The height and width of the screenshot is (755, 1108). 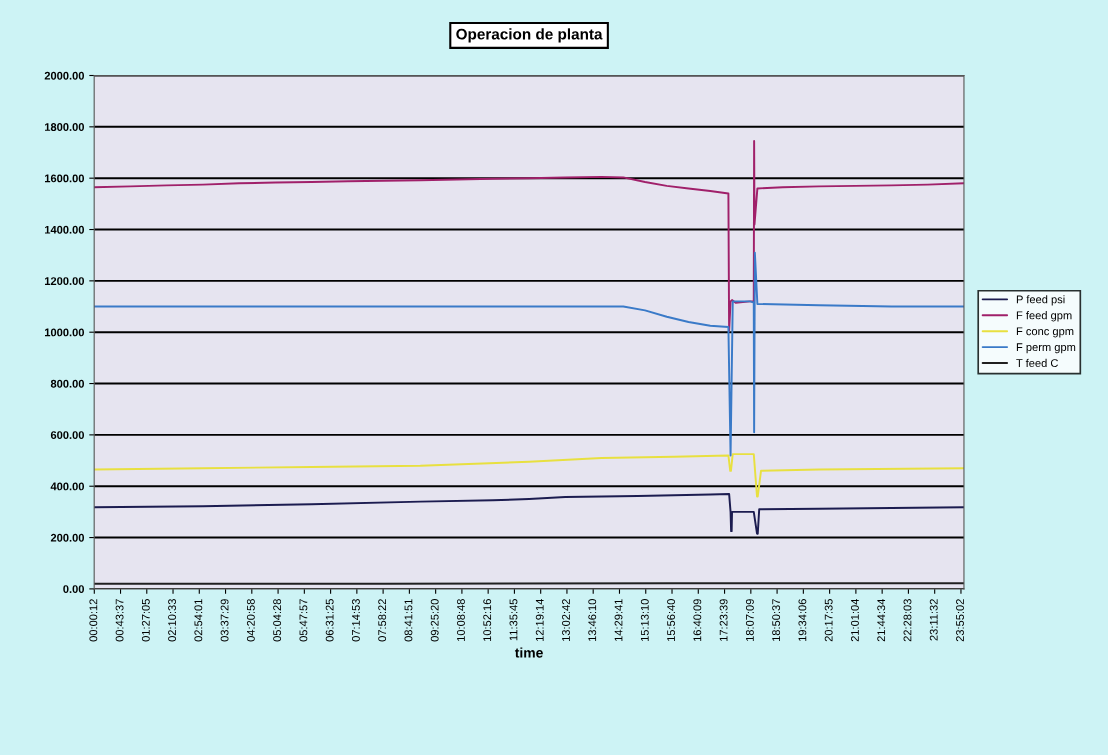 What do you see at coordinates (119, 620) in the screenshot?
I see `x-tick-label: 00:43:37` at bounding box center [119, 620].